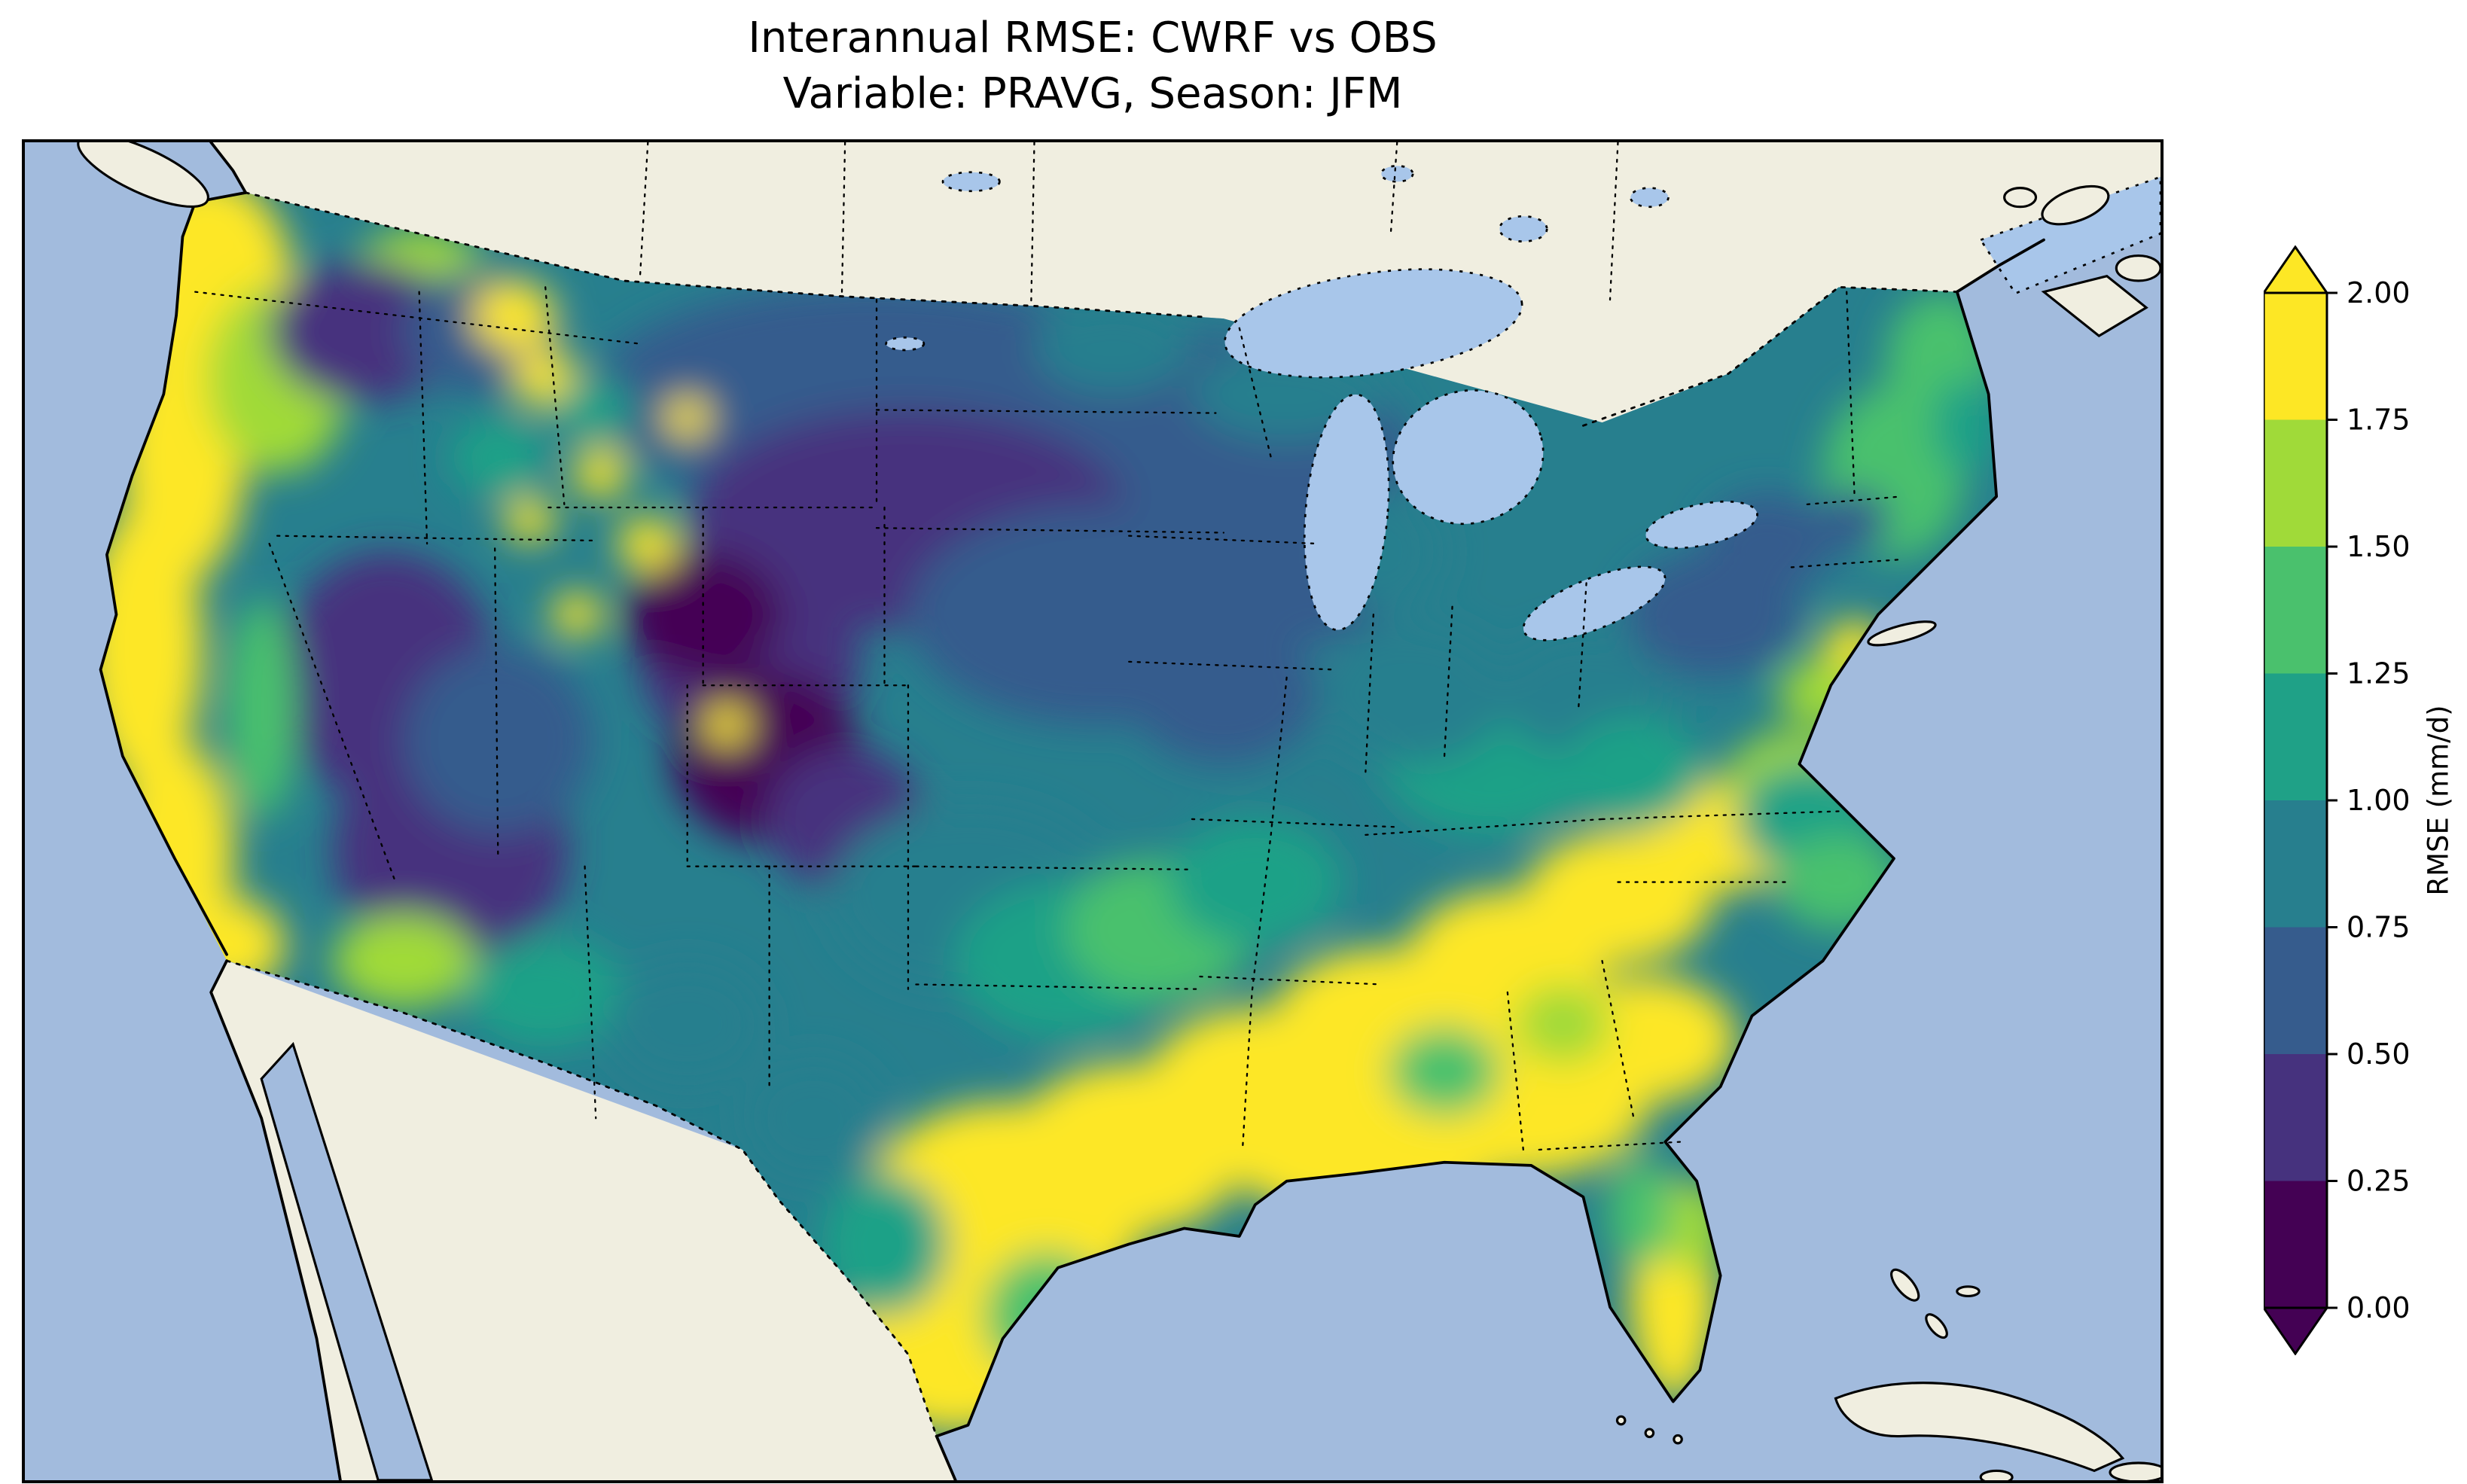 The height and width of the screenshot is (1484, 2467). What do you see at coordinates (2379, 1054) in the screenshot?
I see `colorbar-tick-label: 0.50` at bounding box center [2379, 1054].